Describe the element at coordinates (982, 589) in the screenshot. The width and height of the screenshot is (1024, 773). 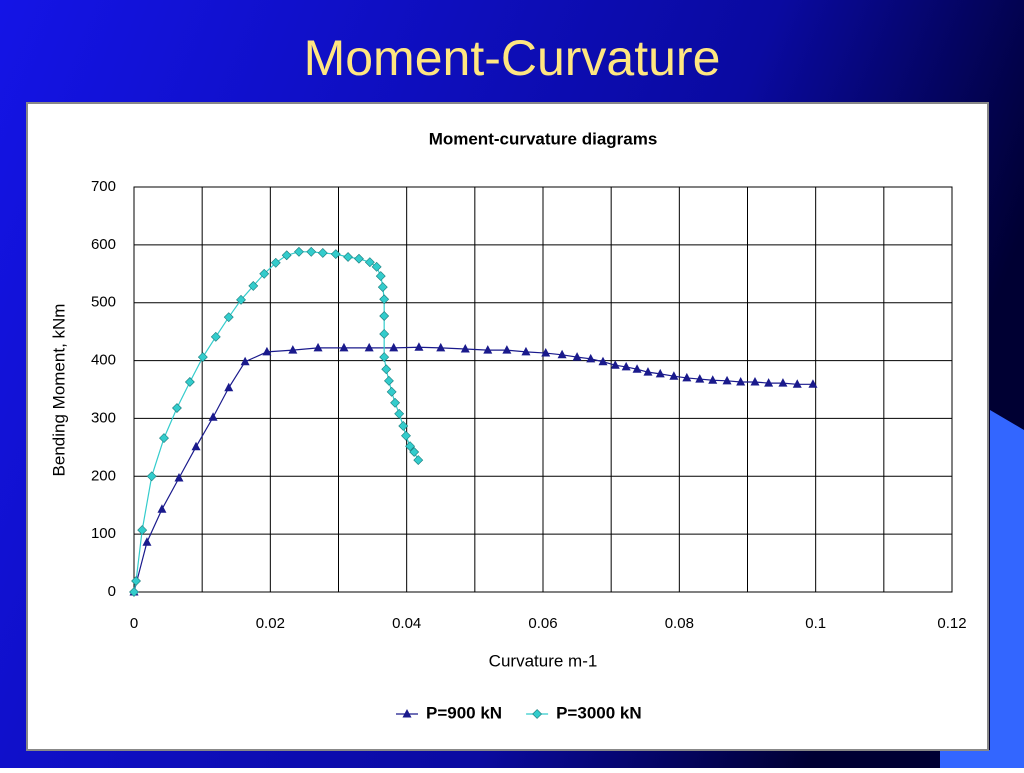
I see `decoration` at that location.